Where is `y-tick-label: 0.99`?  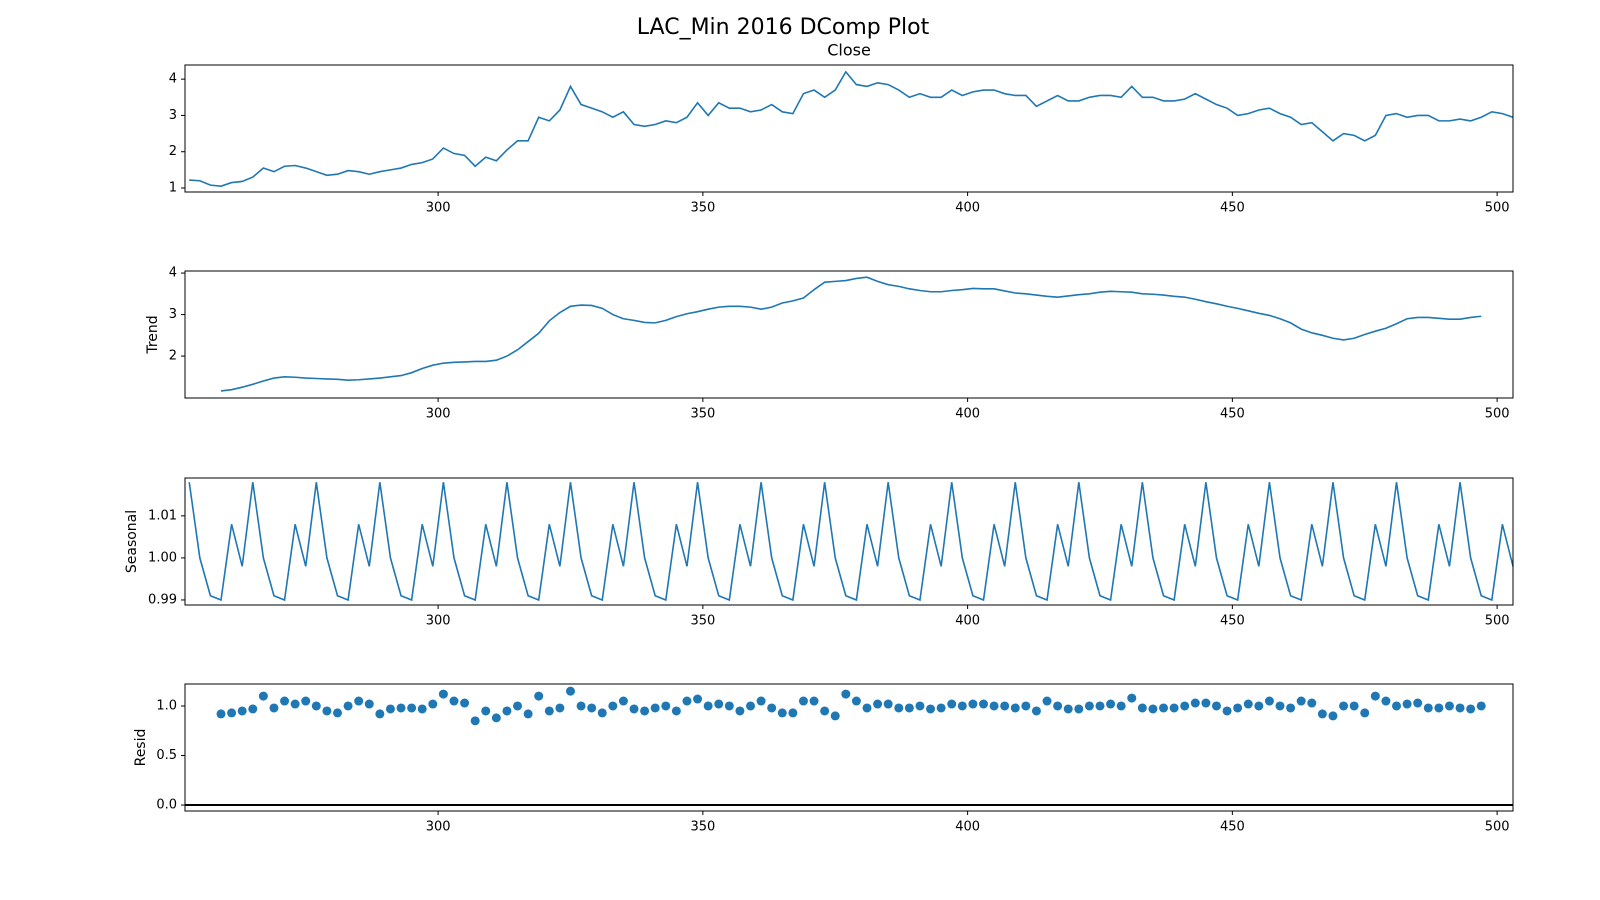
y-tick-label: 0.99 is located at coordinates (162, 599).